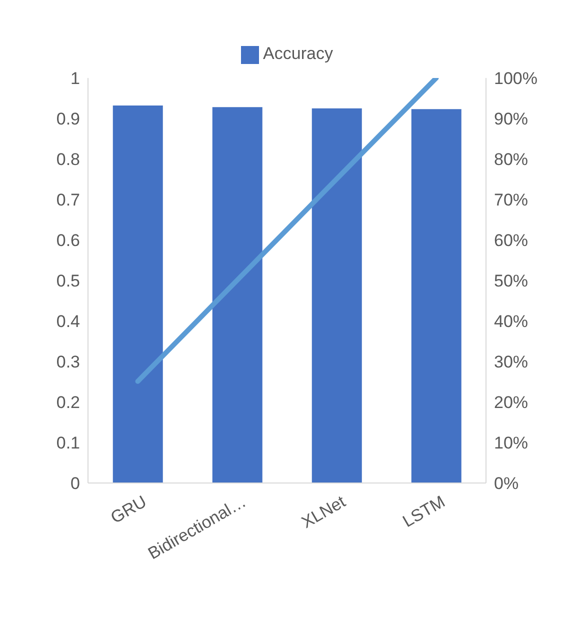 This screenshot has width=584, height=617. Describe the element at coordinates (511, 240) in the screenshot. I see `y2-tick-label: 60%` at that location.